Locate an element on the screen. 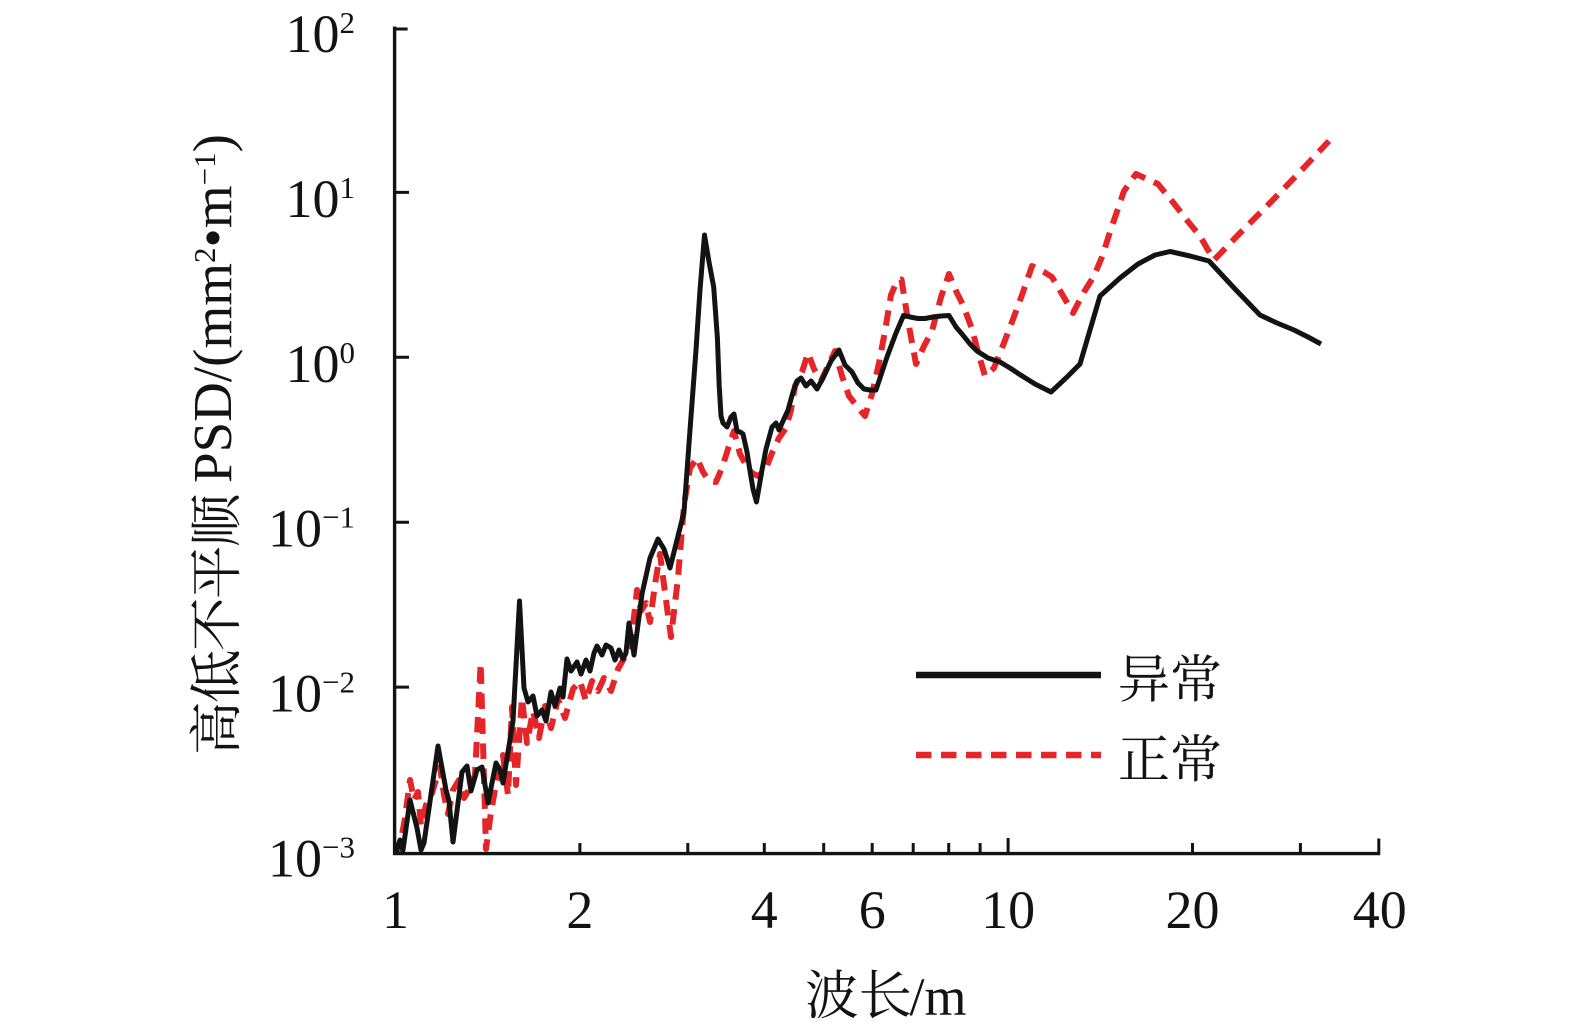  svg-text: 20 is located at coordinates (1193, 910).